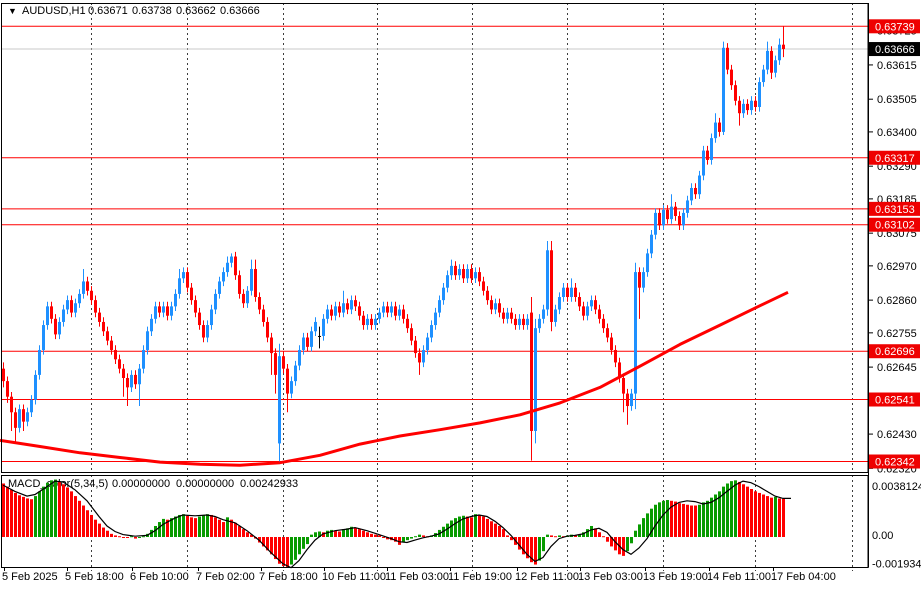 The height and width of the screenshot is (590, 921). Describe the element at coordinates (897, 66) in the screenshot. I see `price-tick-label: 0.63615` at that location.